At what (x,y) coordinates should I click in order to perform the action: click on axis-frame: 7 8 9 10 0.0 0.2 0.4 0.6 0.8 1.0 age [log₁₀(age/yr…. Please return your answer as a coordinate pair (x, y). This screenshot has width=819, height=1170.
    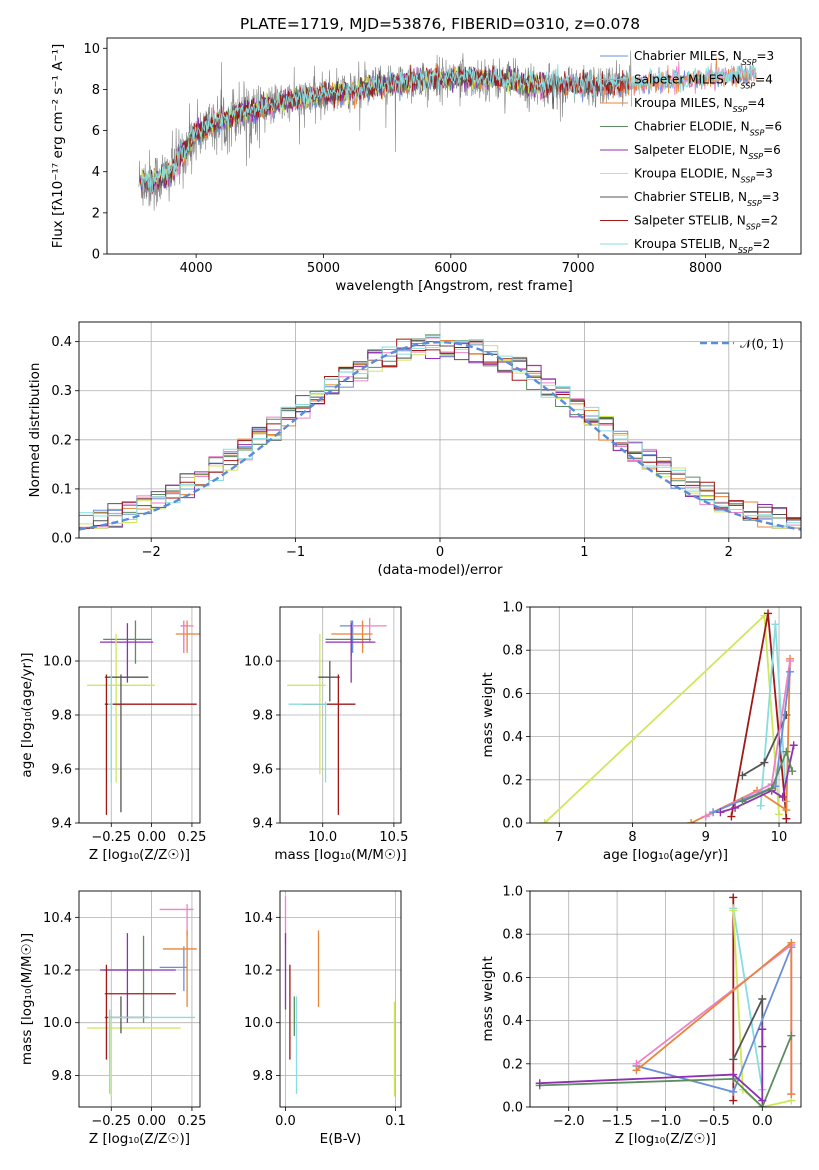
    Looking at the image, I should click on (641, 732).